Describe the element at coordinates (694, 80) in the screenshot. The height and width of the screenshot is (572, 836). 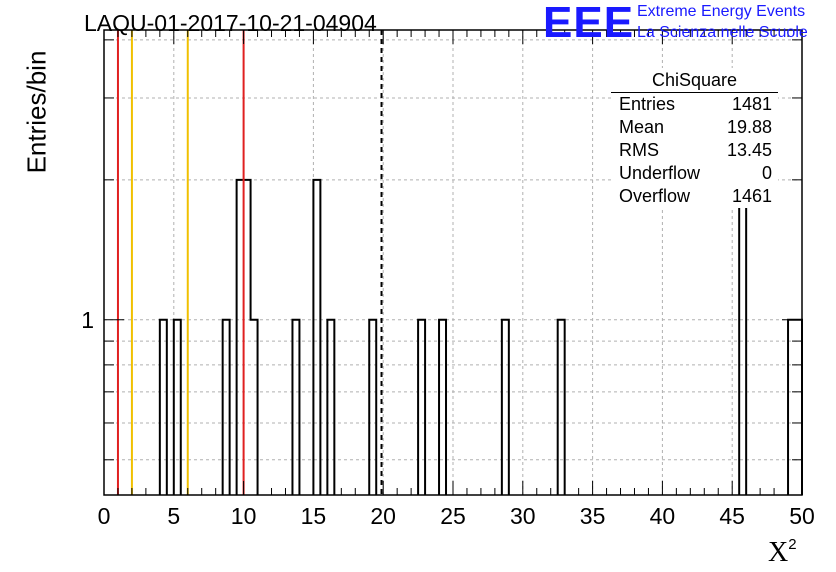
I see `stats-title: ChiSquare` at that location.